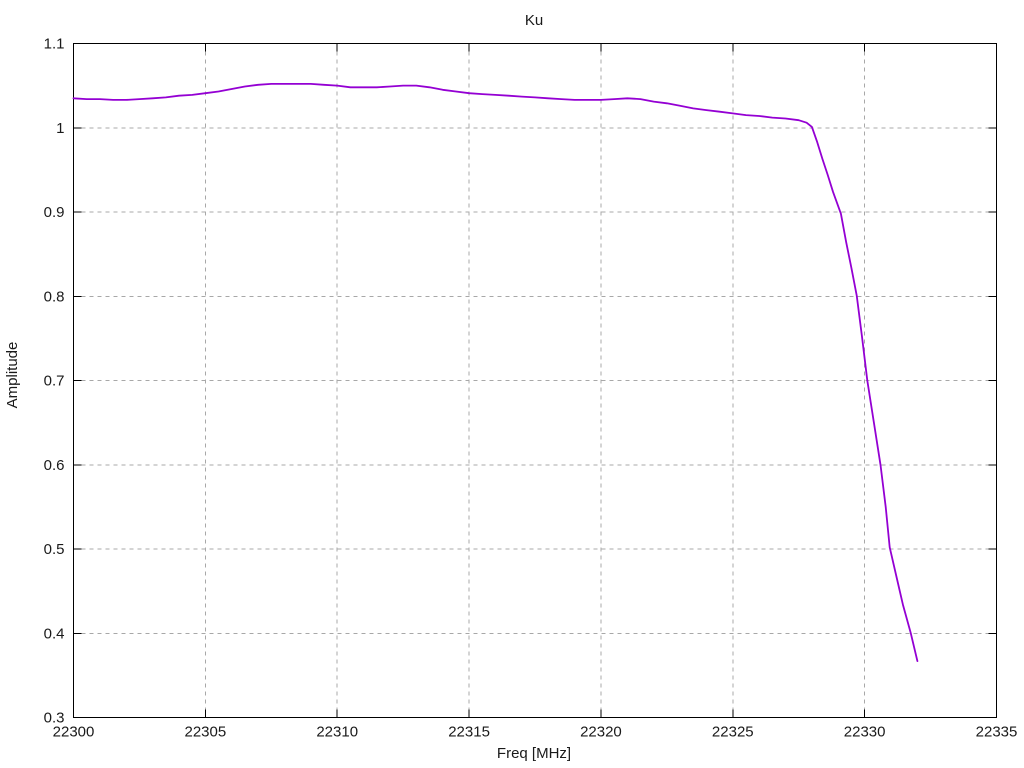  Describe the element at coordinates (54, 549) in the screenshot. I see `y-tick-label: 0.5` at that location.